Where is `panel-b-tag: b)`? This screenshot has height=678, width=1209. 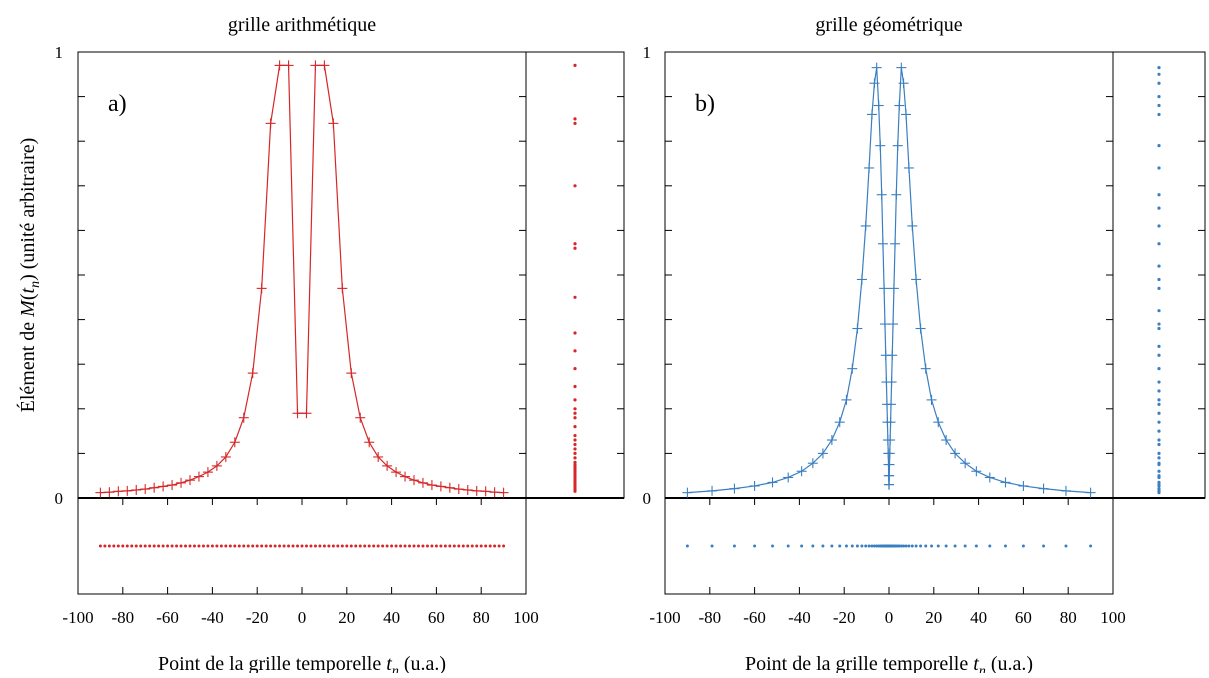
panel-b-tag: b) is located at coordinates (705, 104).